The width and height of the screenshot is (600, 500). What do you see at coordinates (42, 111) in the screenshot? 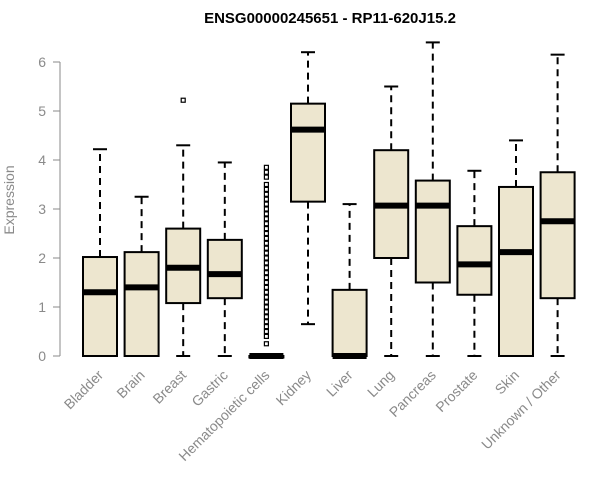
I see `y-tick-label: 5` at bounding box center [42, 111].